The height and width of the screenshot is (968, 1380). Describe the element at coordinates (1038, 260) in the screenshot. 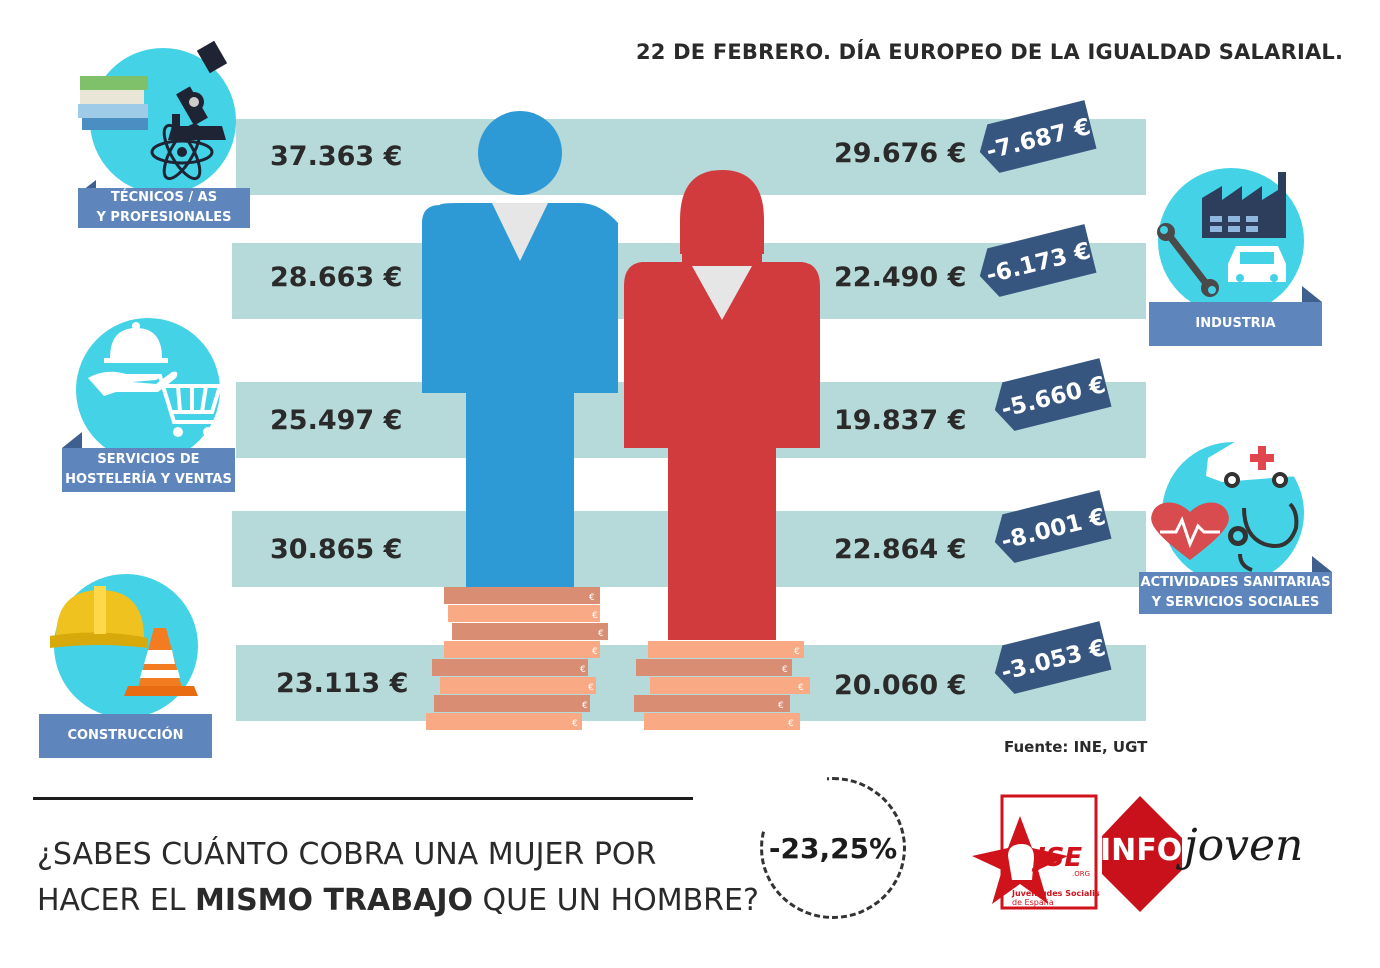

I see `diff-tag-2: -6.173 €` at that location.